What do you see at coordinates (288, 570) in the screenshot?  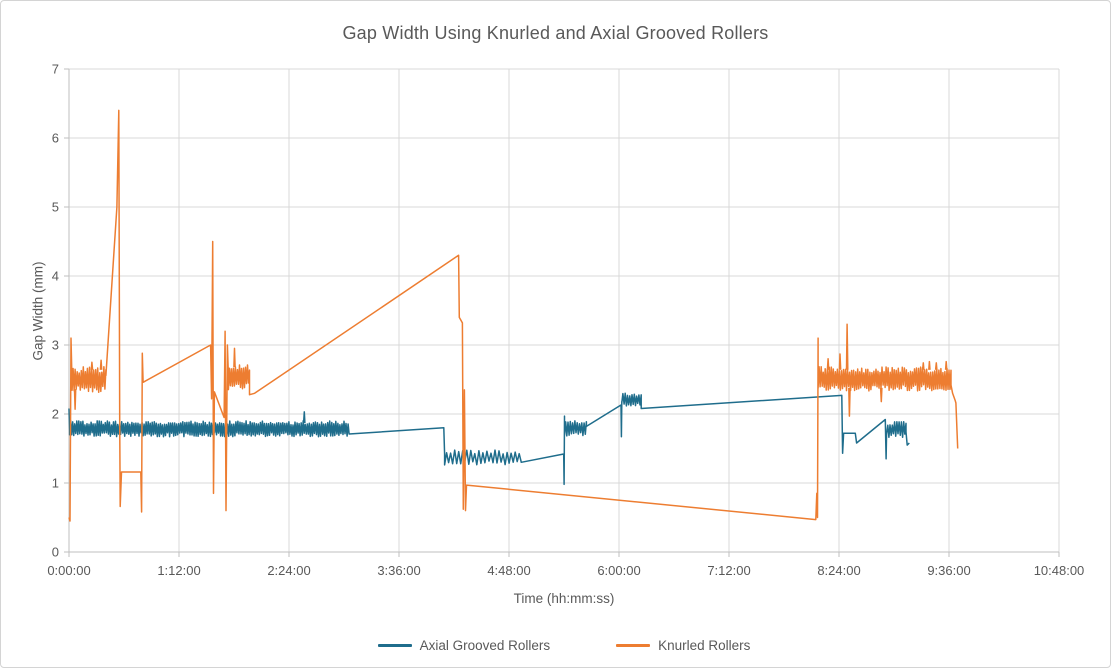 I see `x-tick-label: 2:24:00` at bounding box center [288, 570].